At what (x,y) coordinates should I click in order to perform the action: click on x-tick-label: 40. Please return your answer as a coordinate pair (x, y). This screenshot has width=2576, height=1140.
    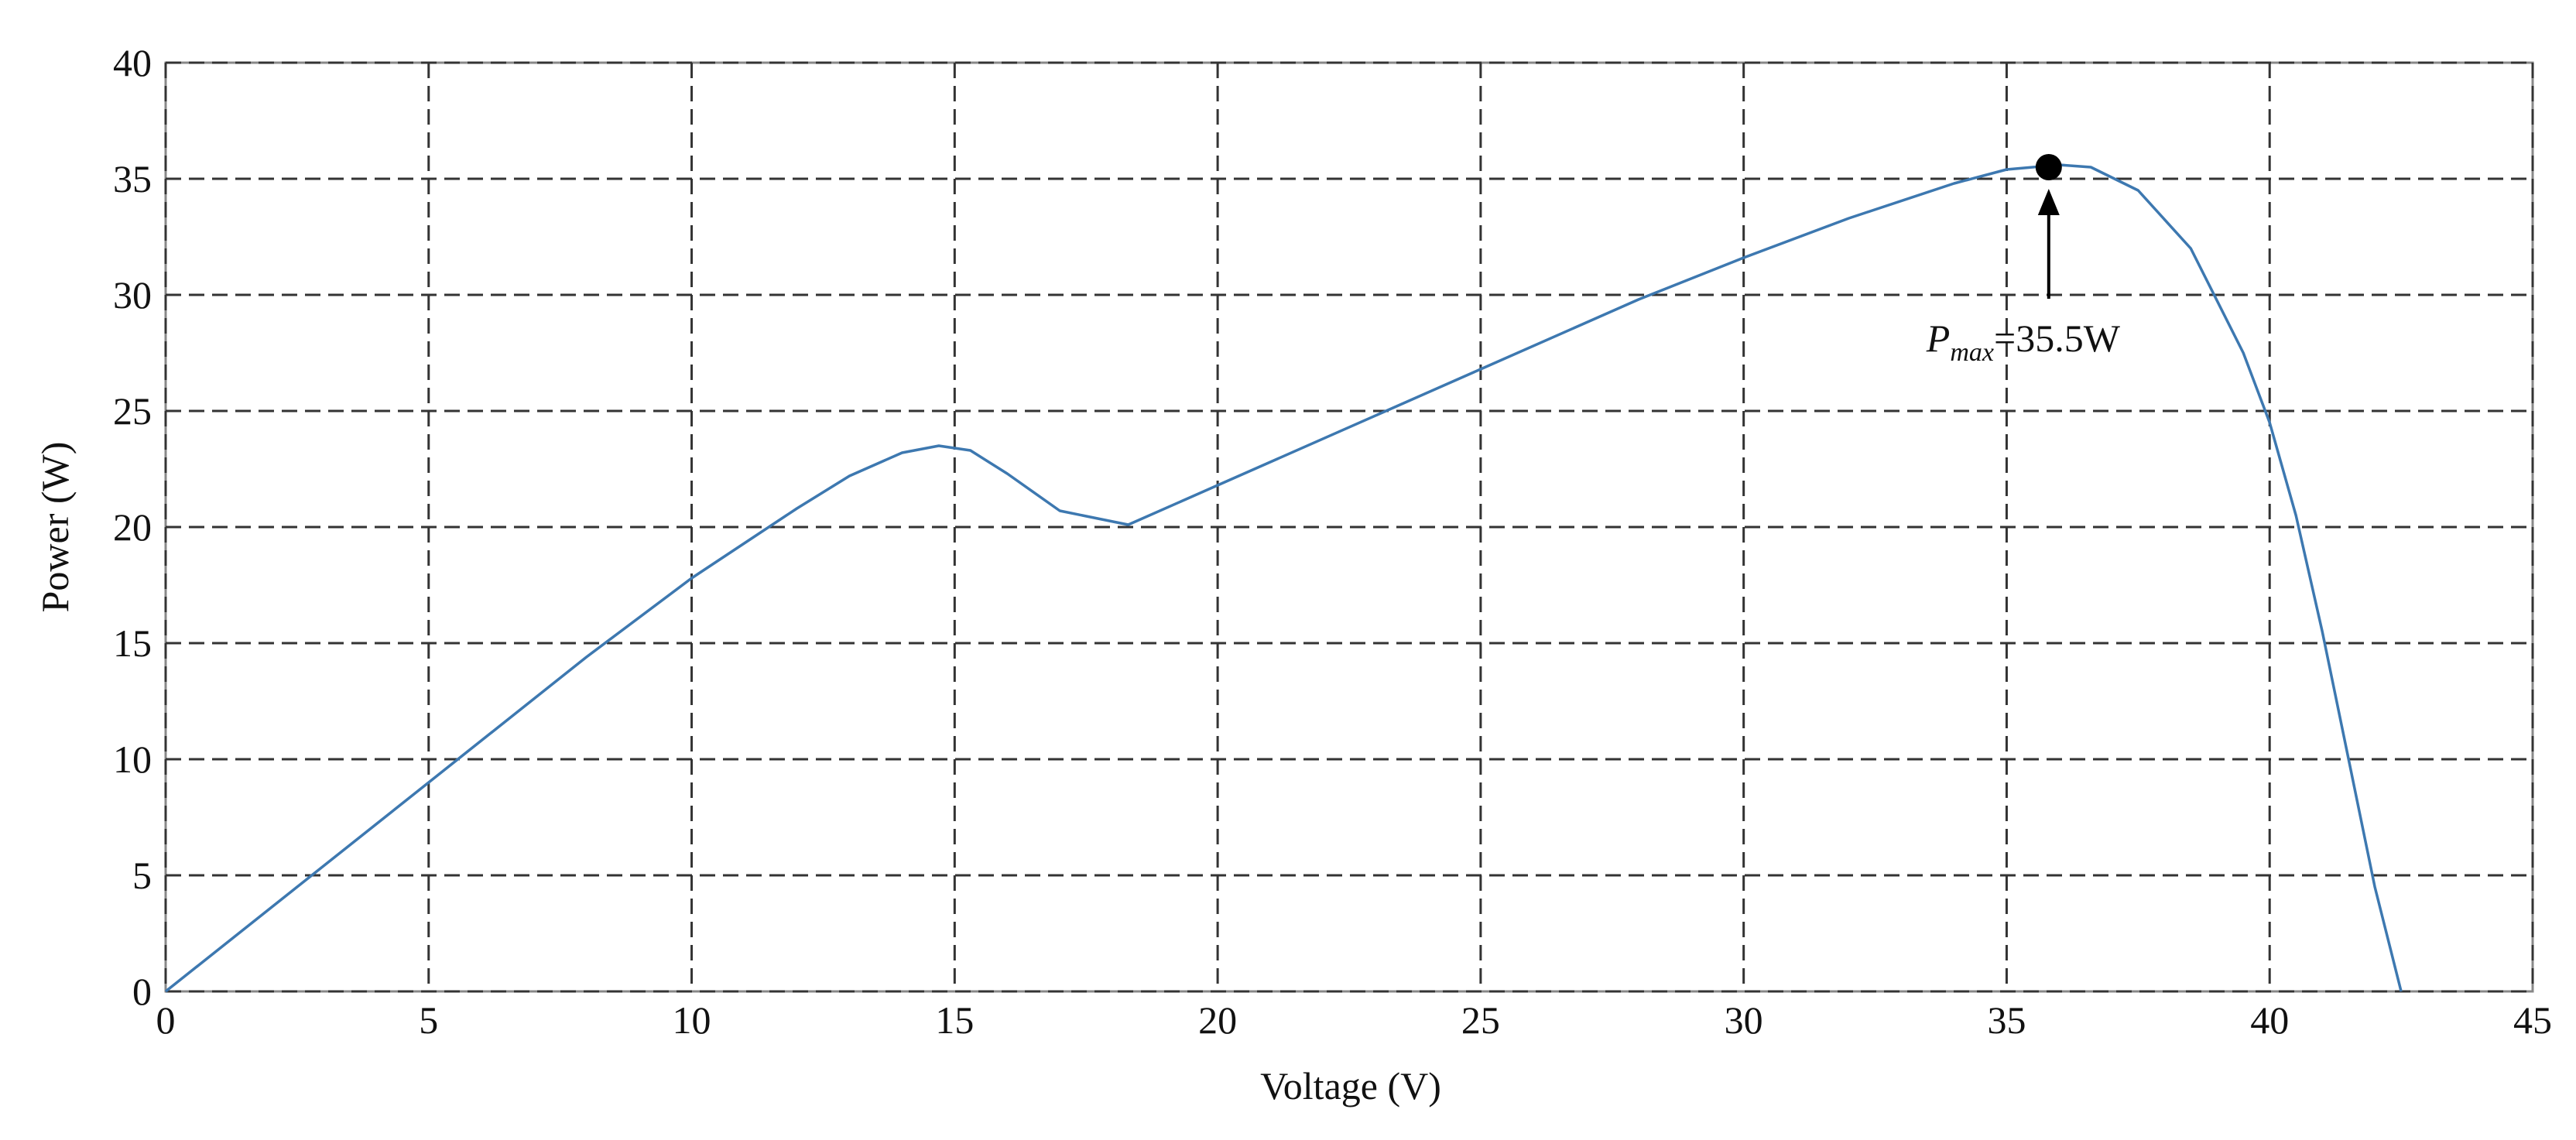
    Looking at the image, I should click on (2269, 1020).